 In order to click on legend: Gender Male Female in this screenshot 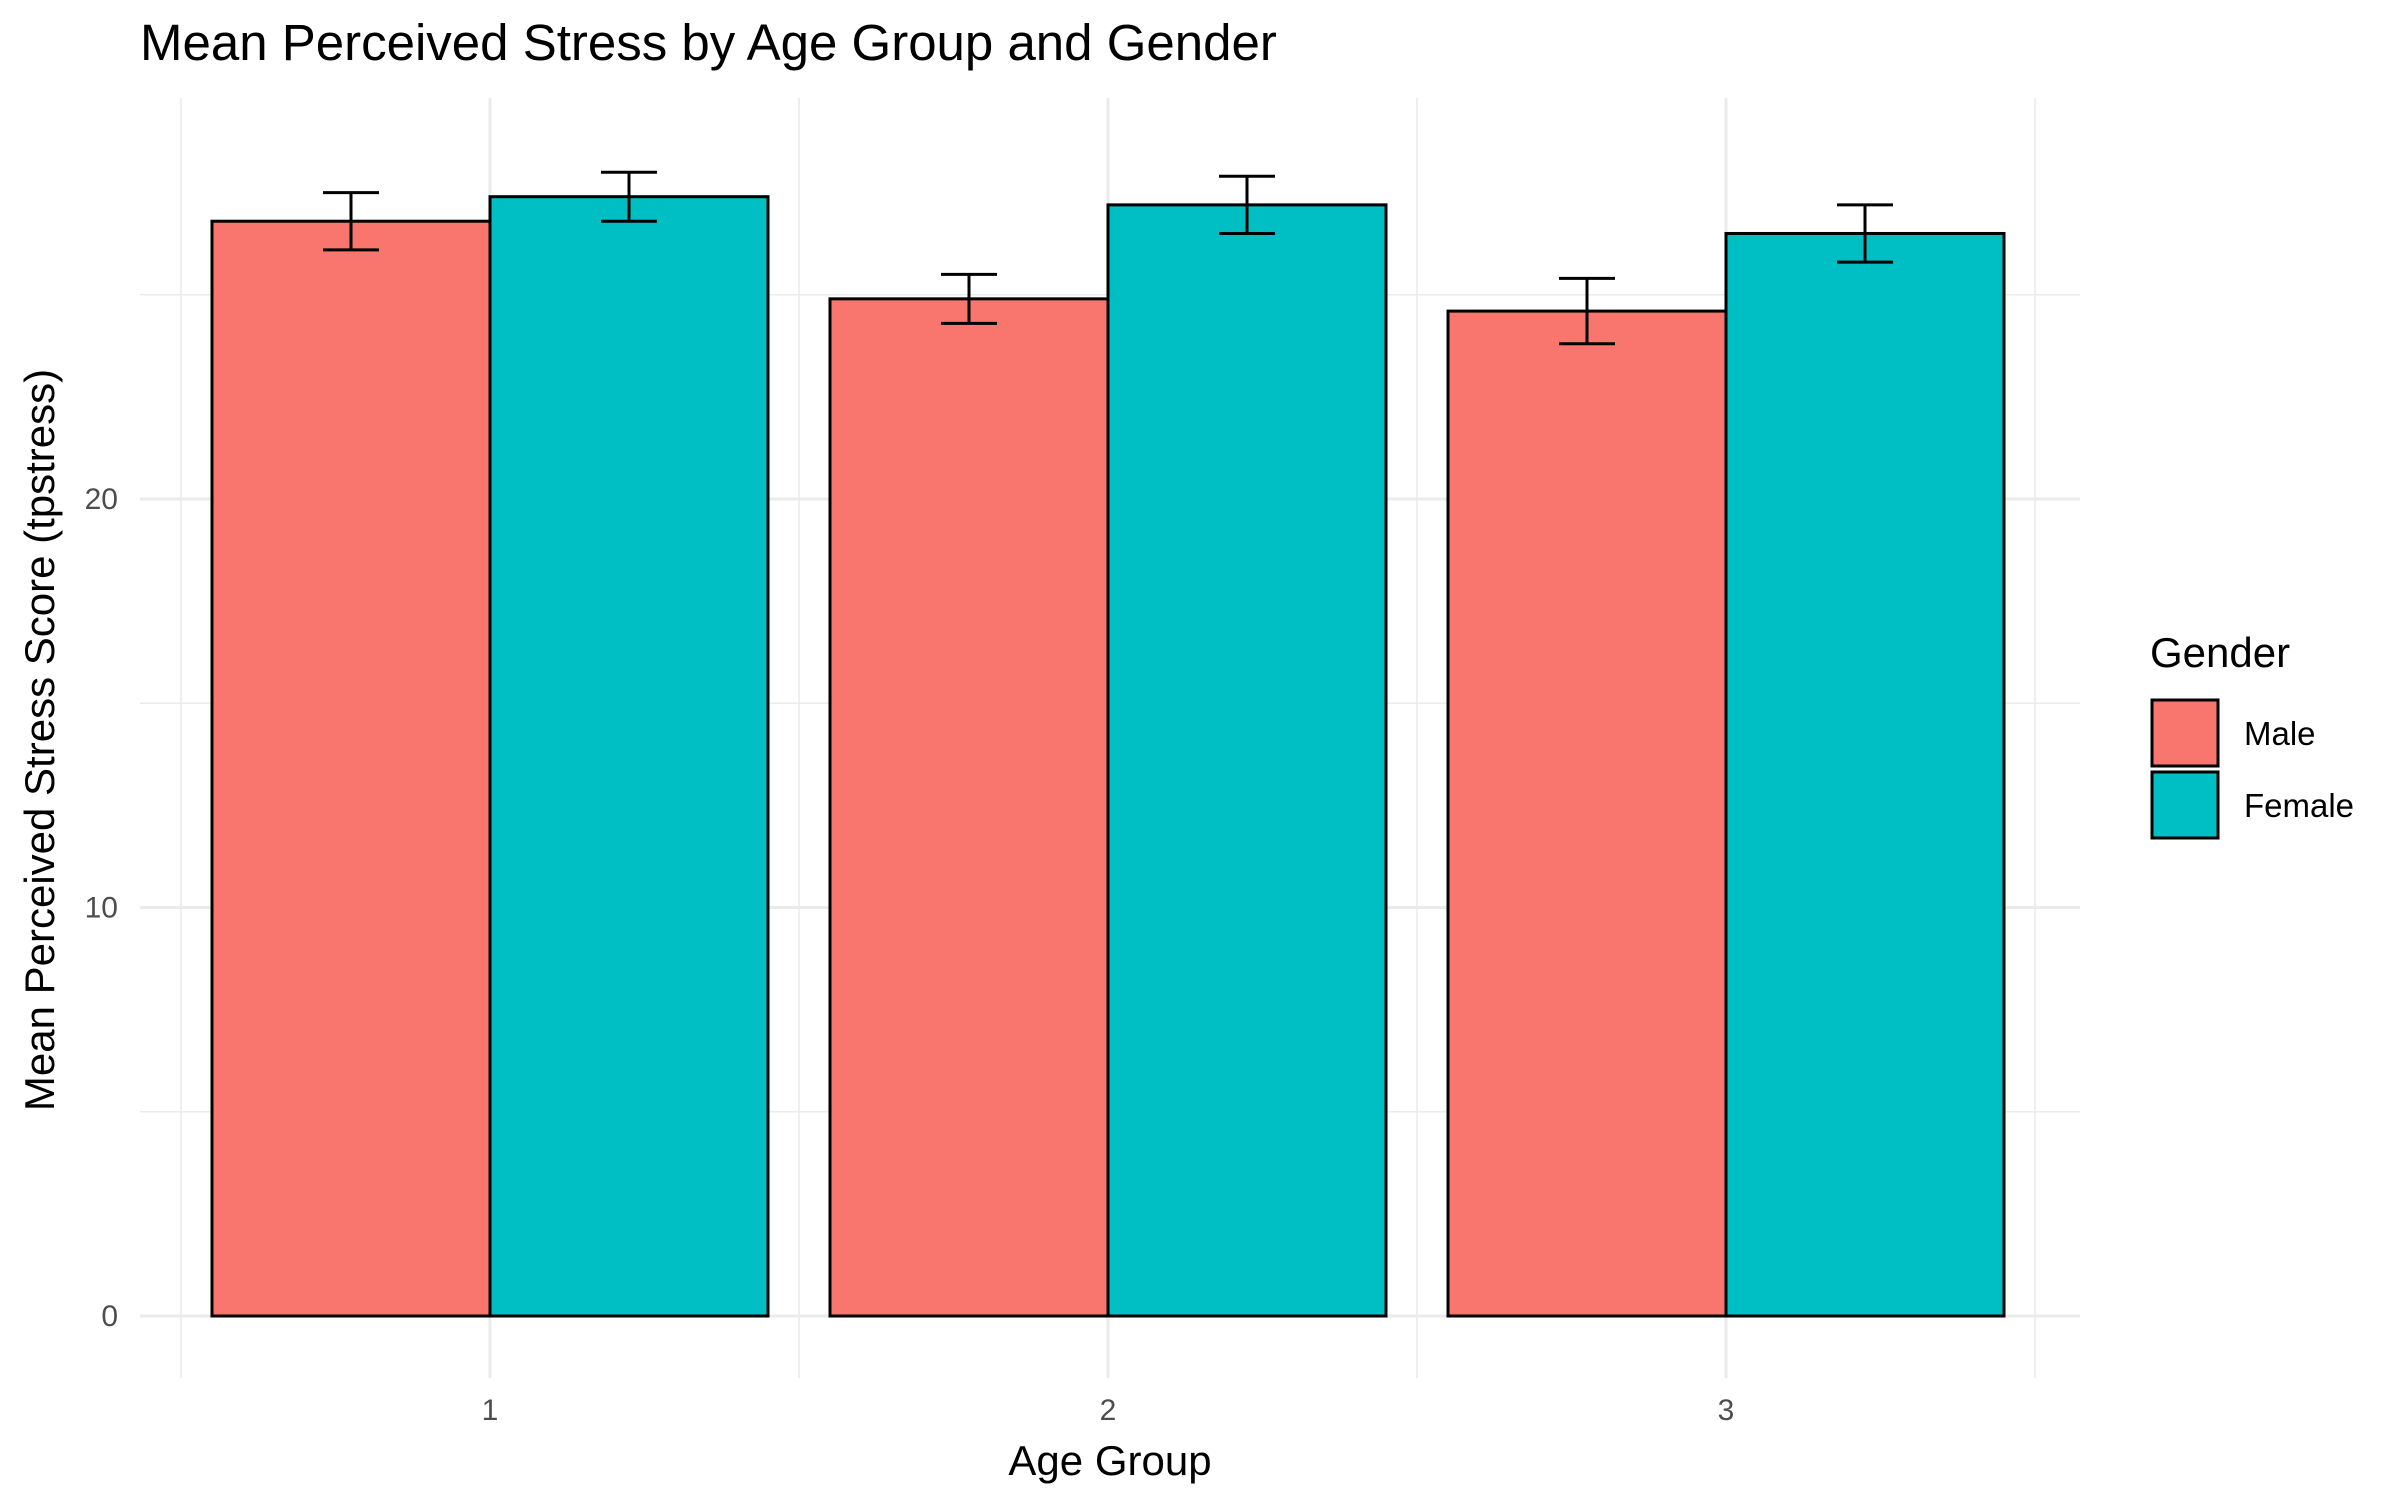, I will do `click(2252, 734)`.